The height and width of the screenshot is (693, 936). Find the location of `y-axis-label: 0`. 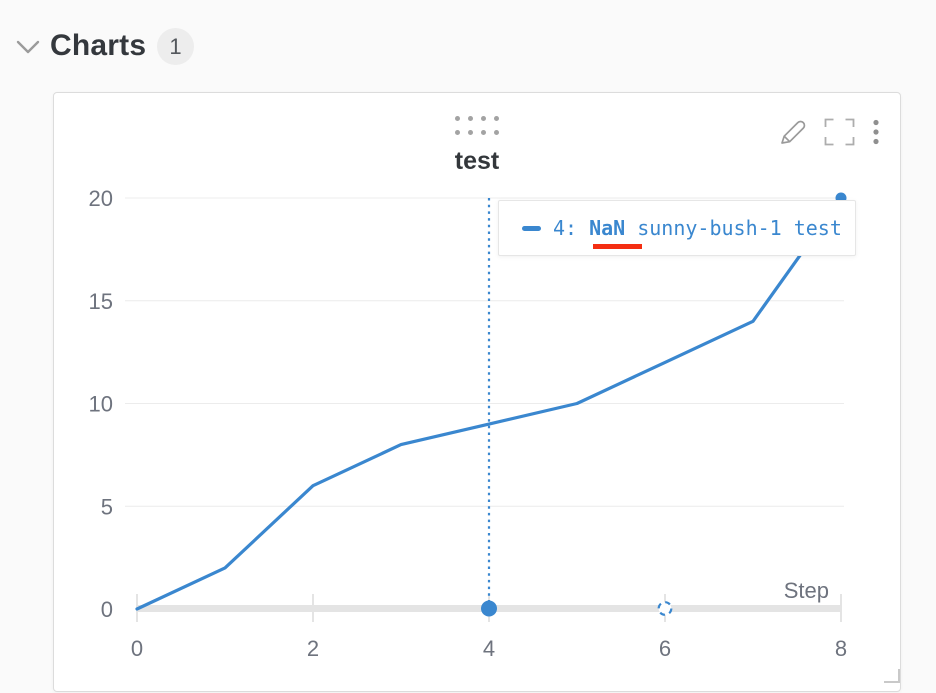

y-axis-label: 0 is located at coordinates (107, 609).